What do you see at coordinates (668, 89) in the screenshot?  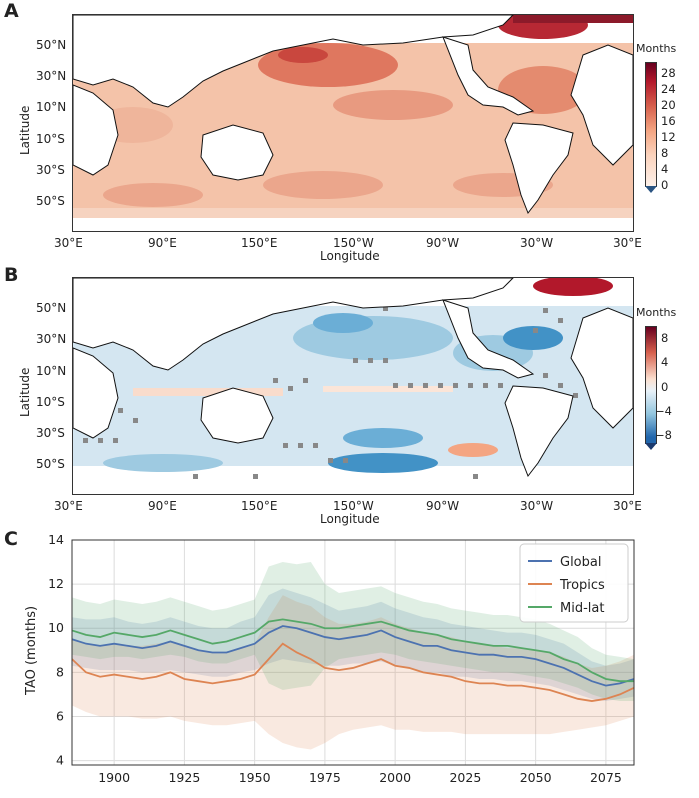 I see `colorbar-tick: 24` at bounding box center [668, 89].